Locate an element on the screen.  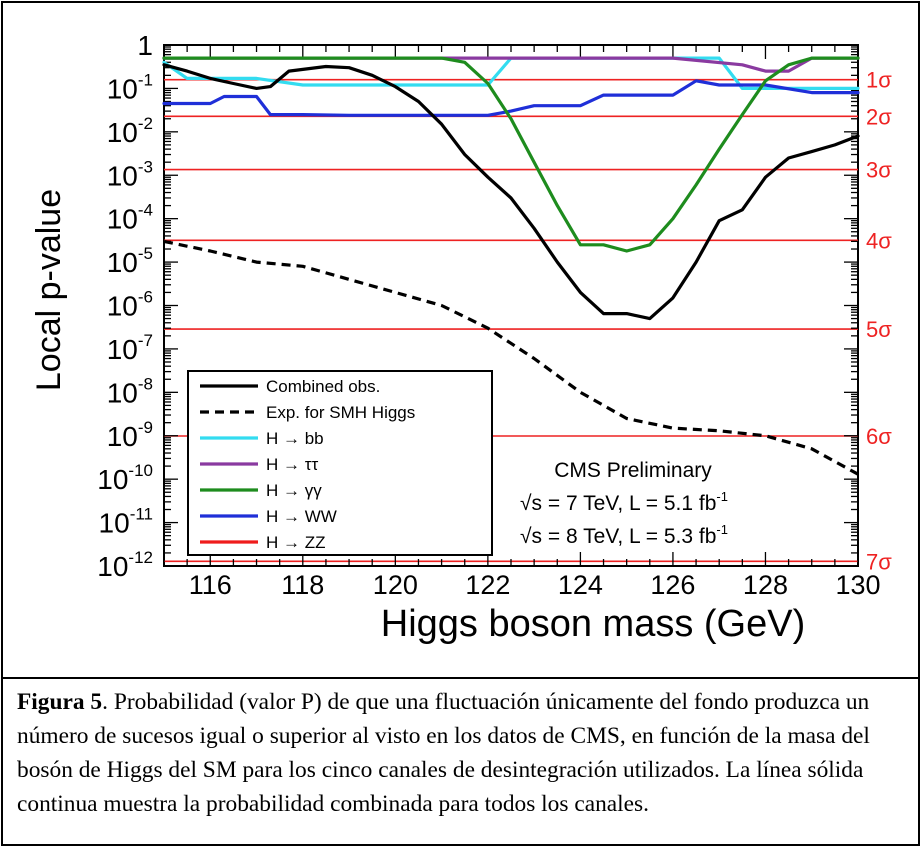
sigma-label-3: 3σ is located at coordinates (879, 170).